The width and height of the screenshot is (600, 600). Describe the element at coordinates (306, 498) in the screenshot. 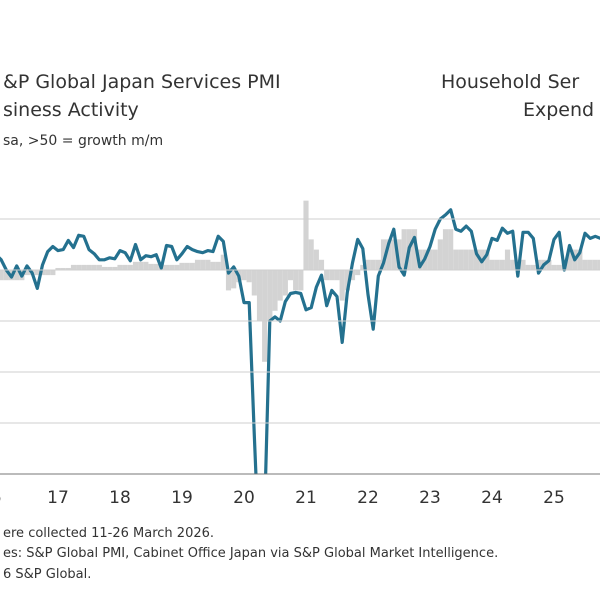

I see `x-tick-label: 21` at that location.